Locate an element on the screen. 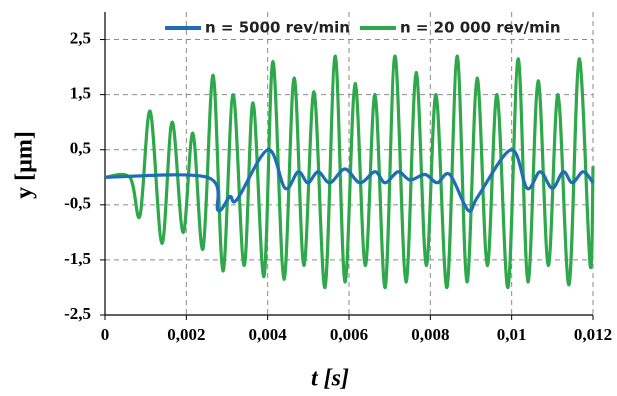  y-axis-label: y [µm] is located at coordinates (25, 165).